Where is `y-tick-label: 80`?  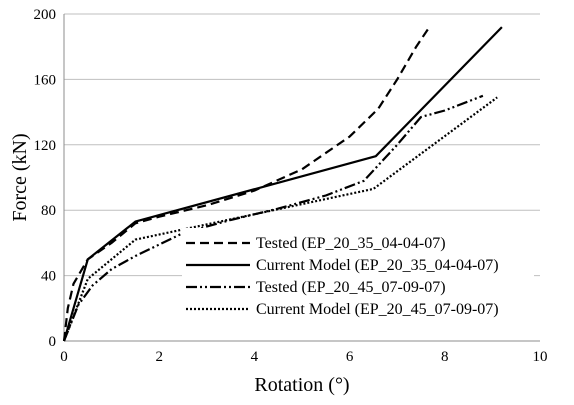 y-tick-label: 80 is located at coordinates (48, 211).